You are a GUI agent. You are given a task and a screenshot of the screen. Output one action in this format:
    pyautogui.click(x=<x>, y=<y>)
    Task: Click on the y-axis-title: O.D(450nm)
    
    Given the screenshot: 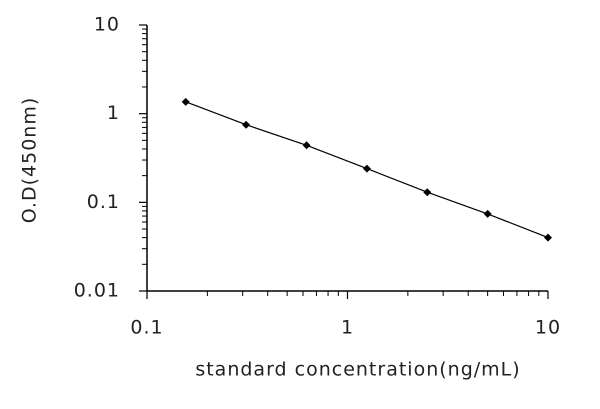 What is the action you would take?
    pyautogui.click(x=30, y=160)
    